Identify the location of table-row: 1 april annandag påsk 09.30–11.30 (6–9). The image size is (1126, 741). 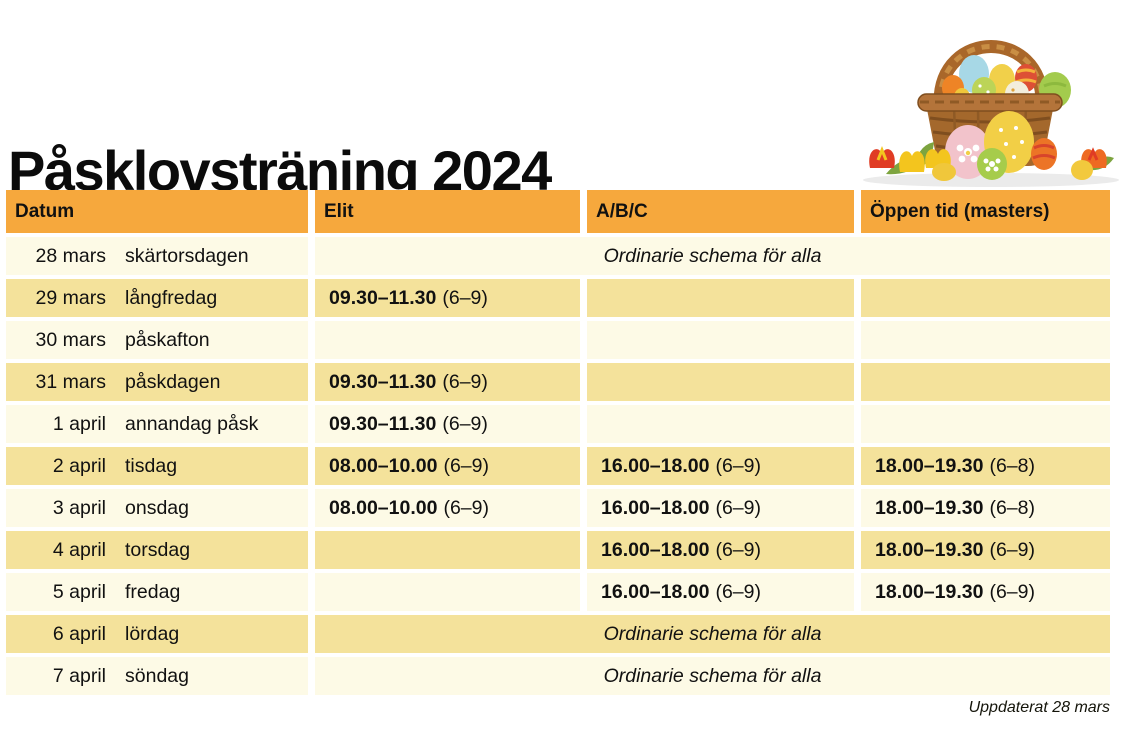
(558, 424).